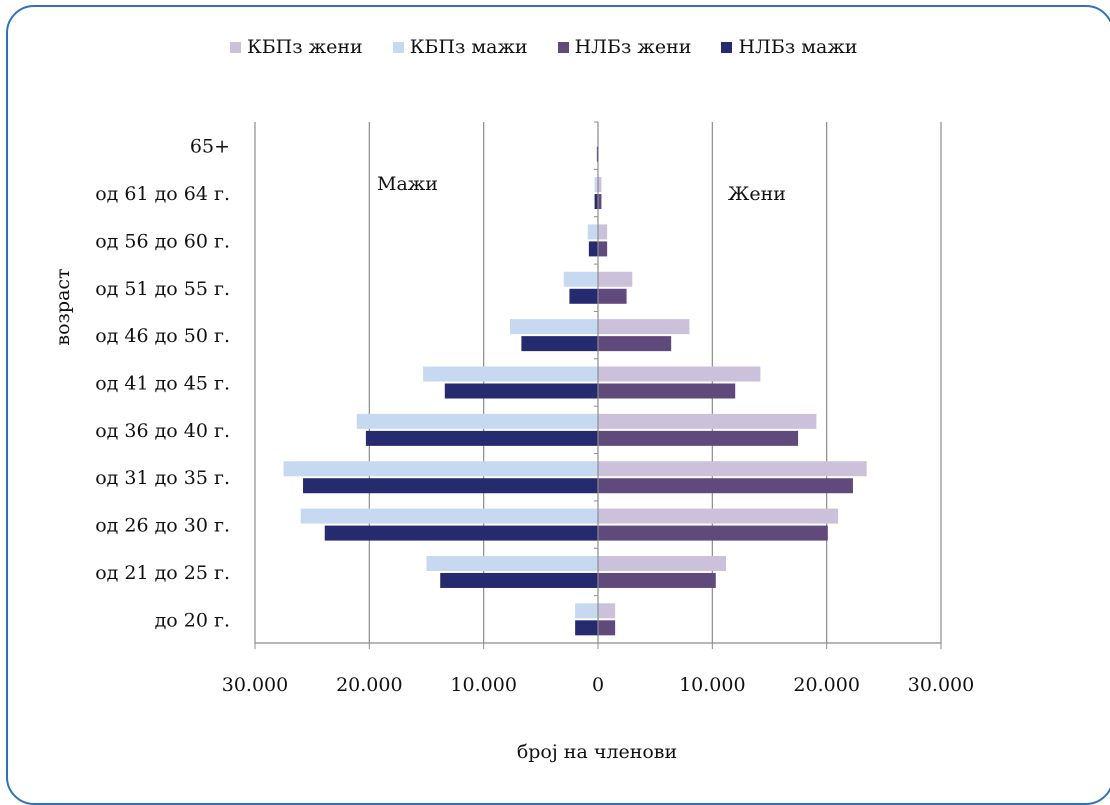 The width and height of the screenshot is (1110, 805). Describe the element at coordinates (255, 685) in the screenshot. I see `x-tick-label-0: 30.000` at that location.